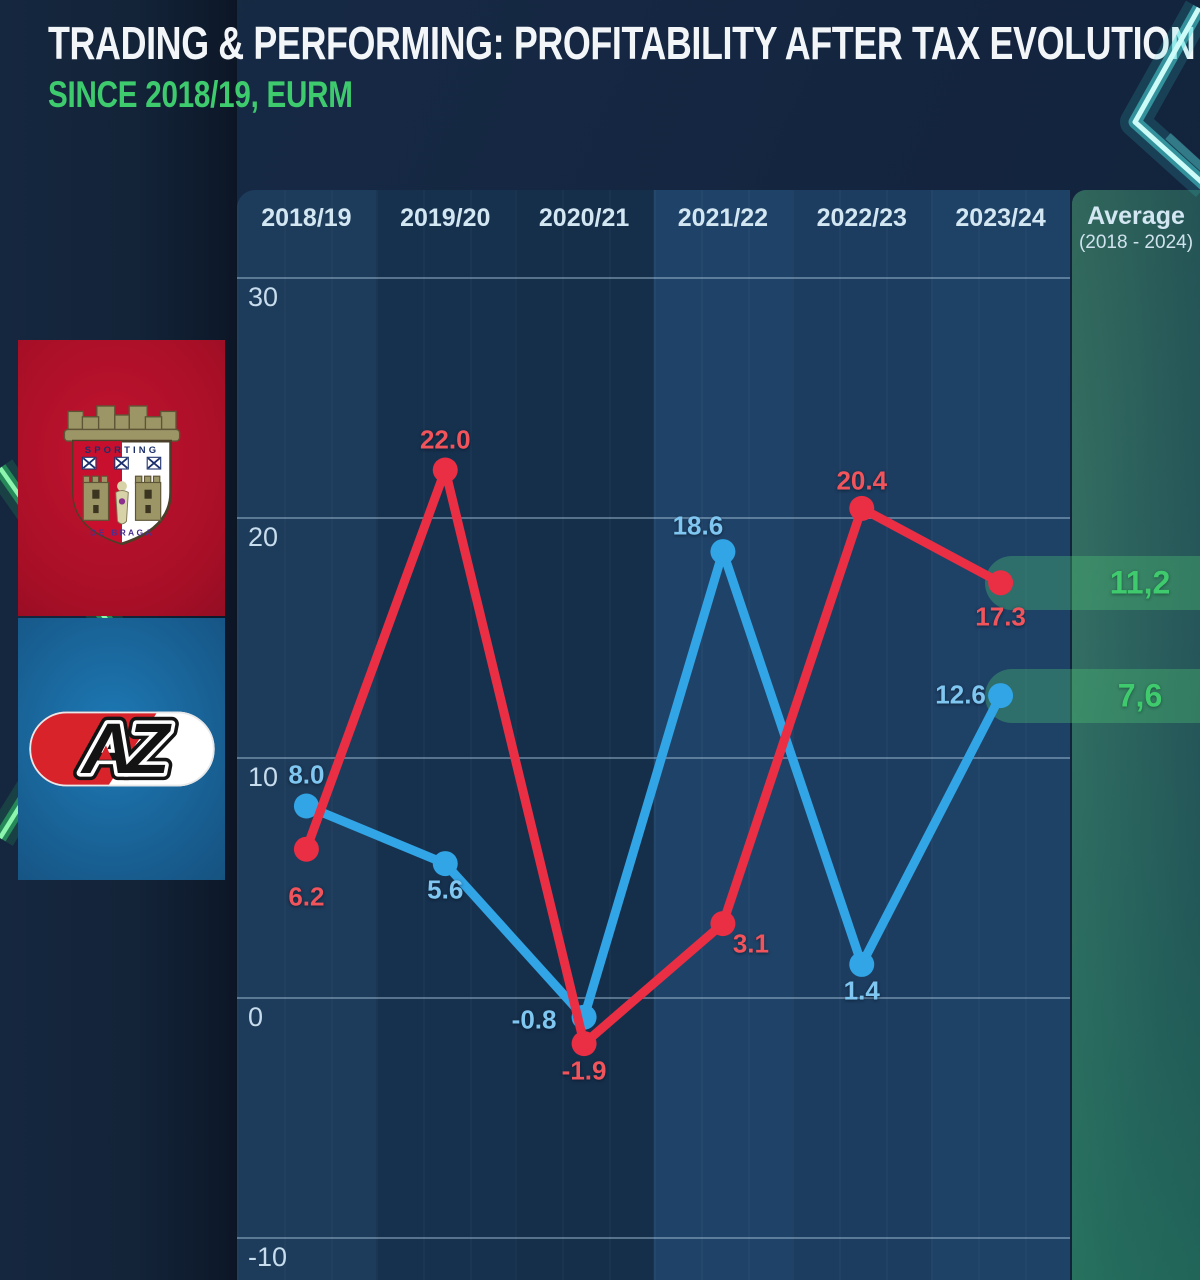 The height and width of the screenshot is (1280, 1200). I want to click on data-point-label: 17.3, so click(1000, 616).